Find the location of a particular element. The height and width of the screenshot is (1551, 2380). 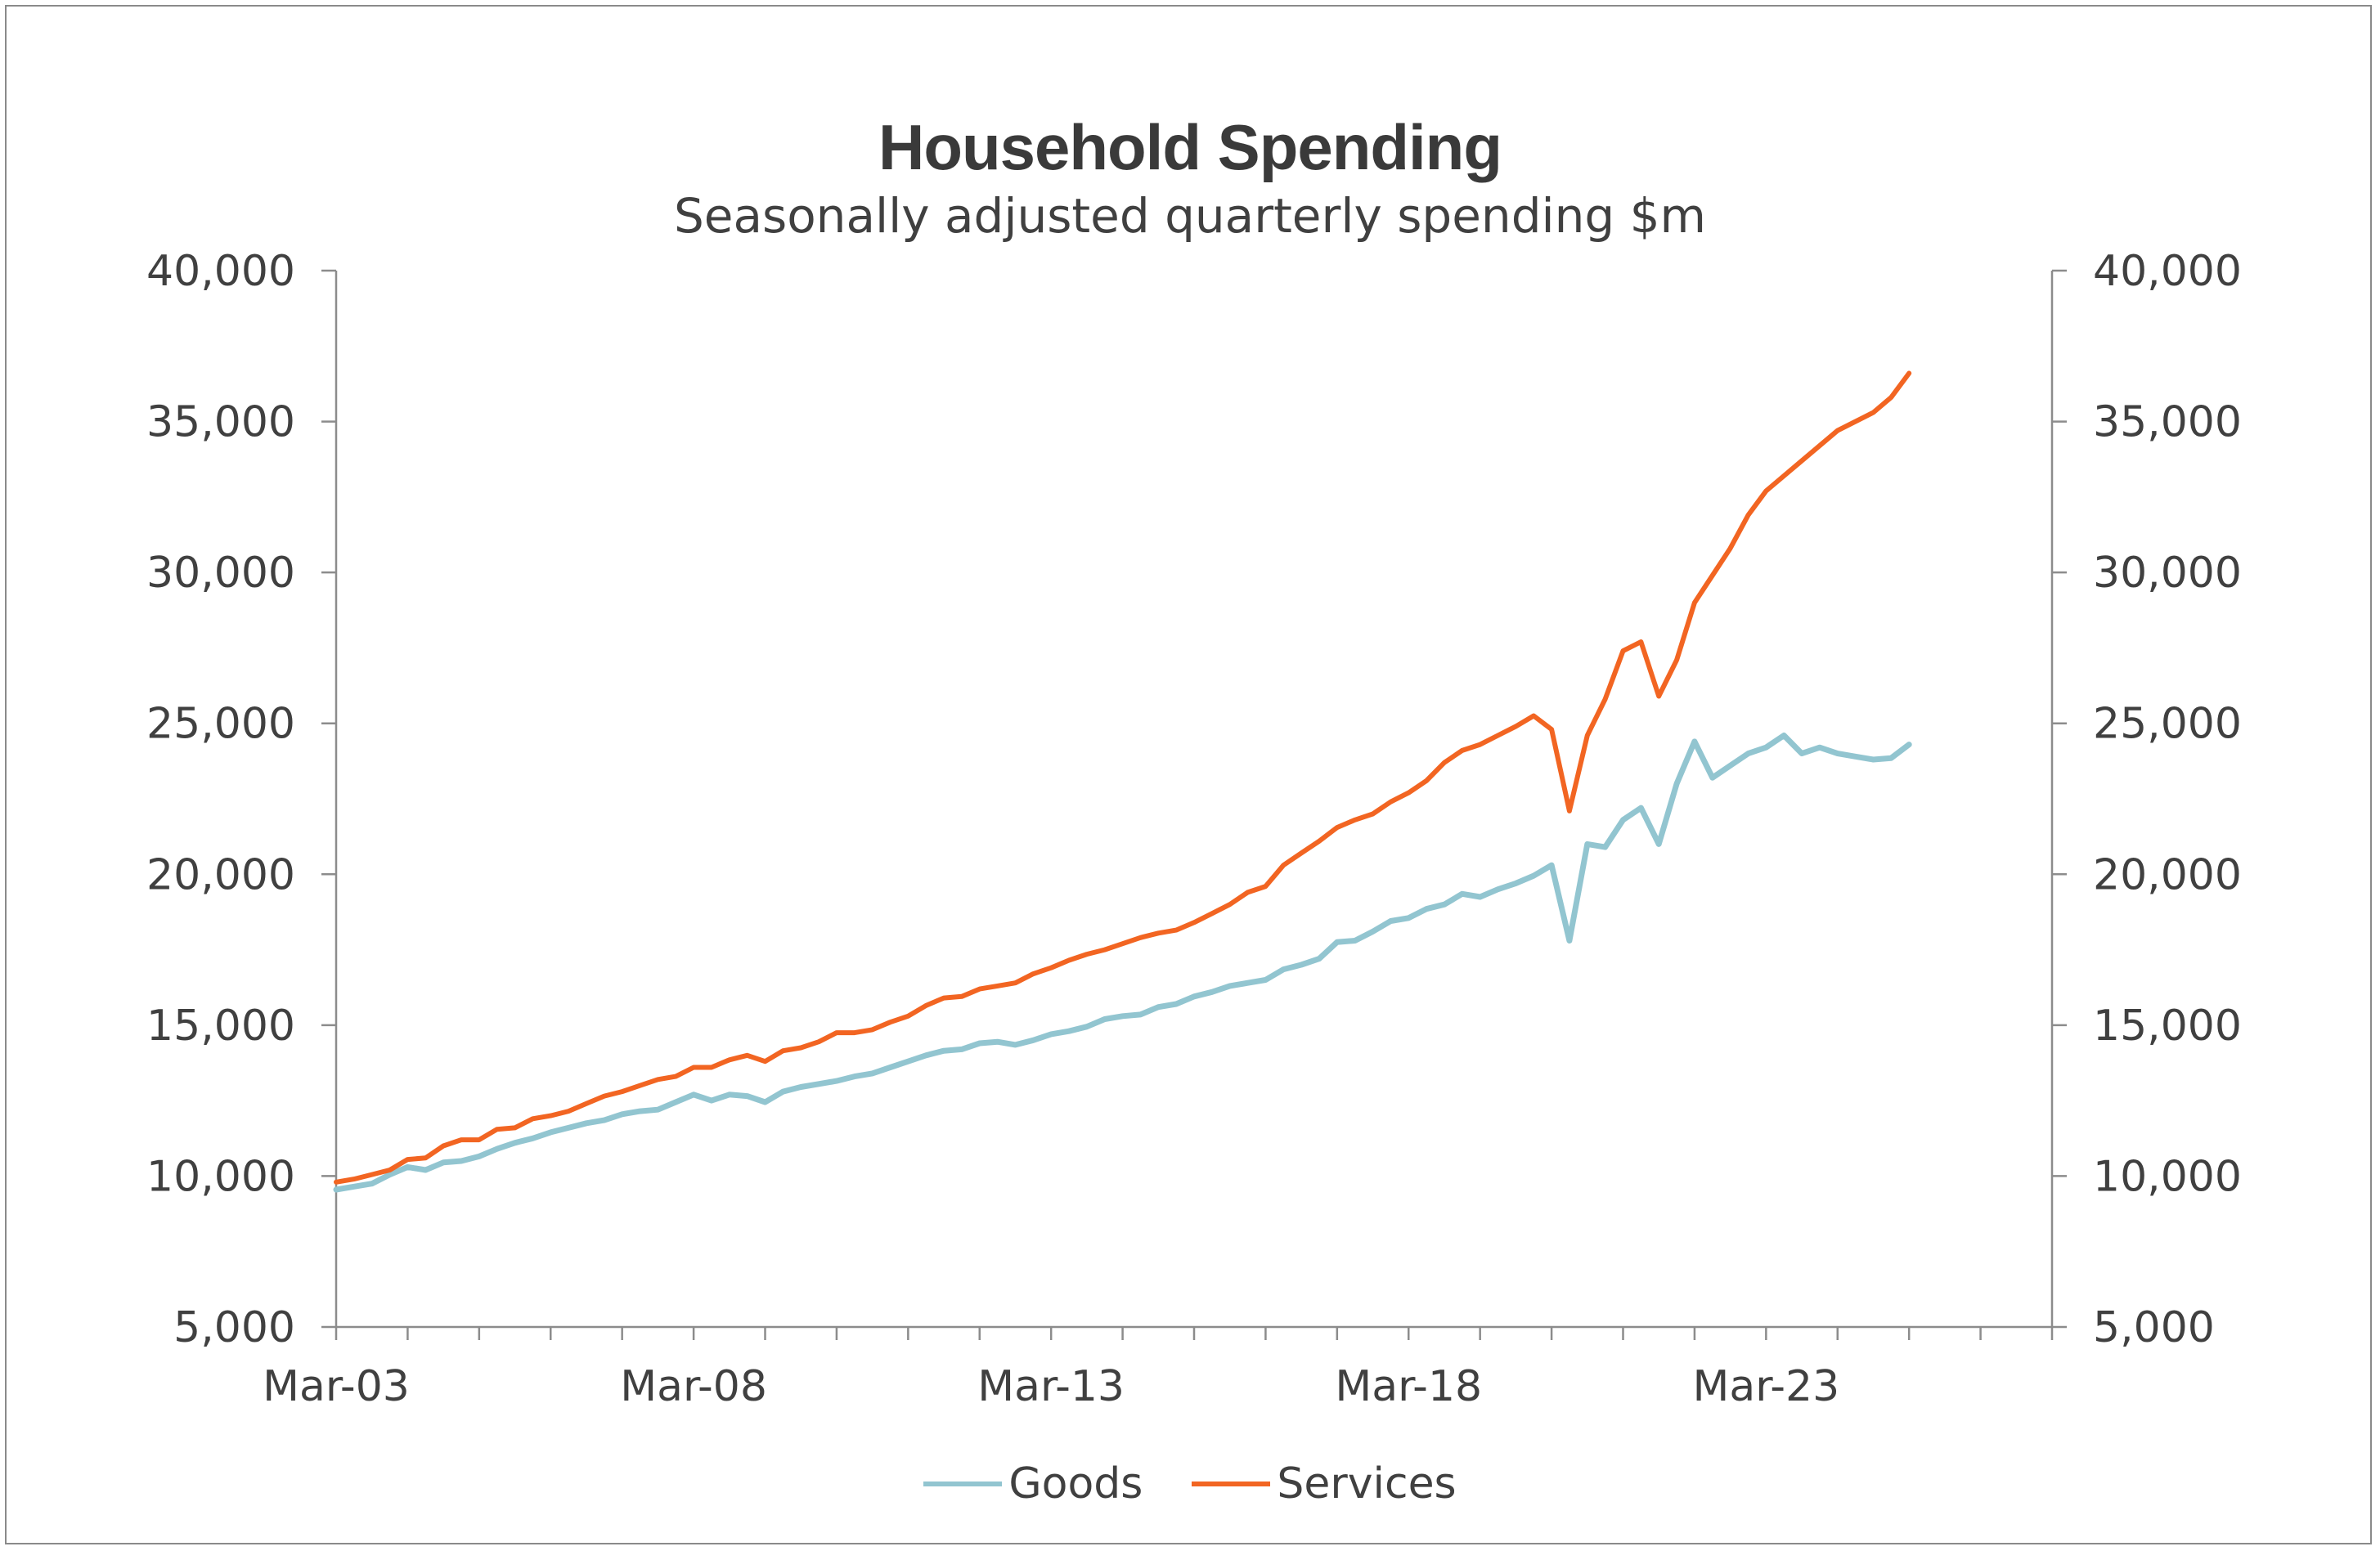

y-tick-label-left: 20,000 is located at coordinates (220, 874).